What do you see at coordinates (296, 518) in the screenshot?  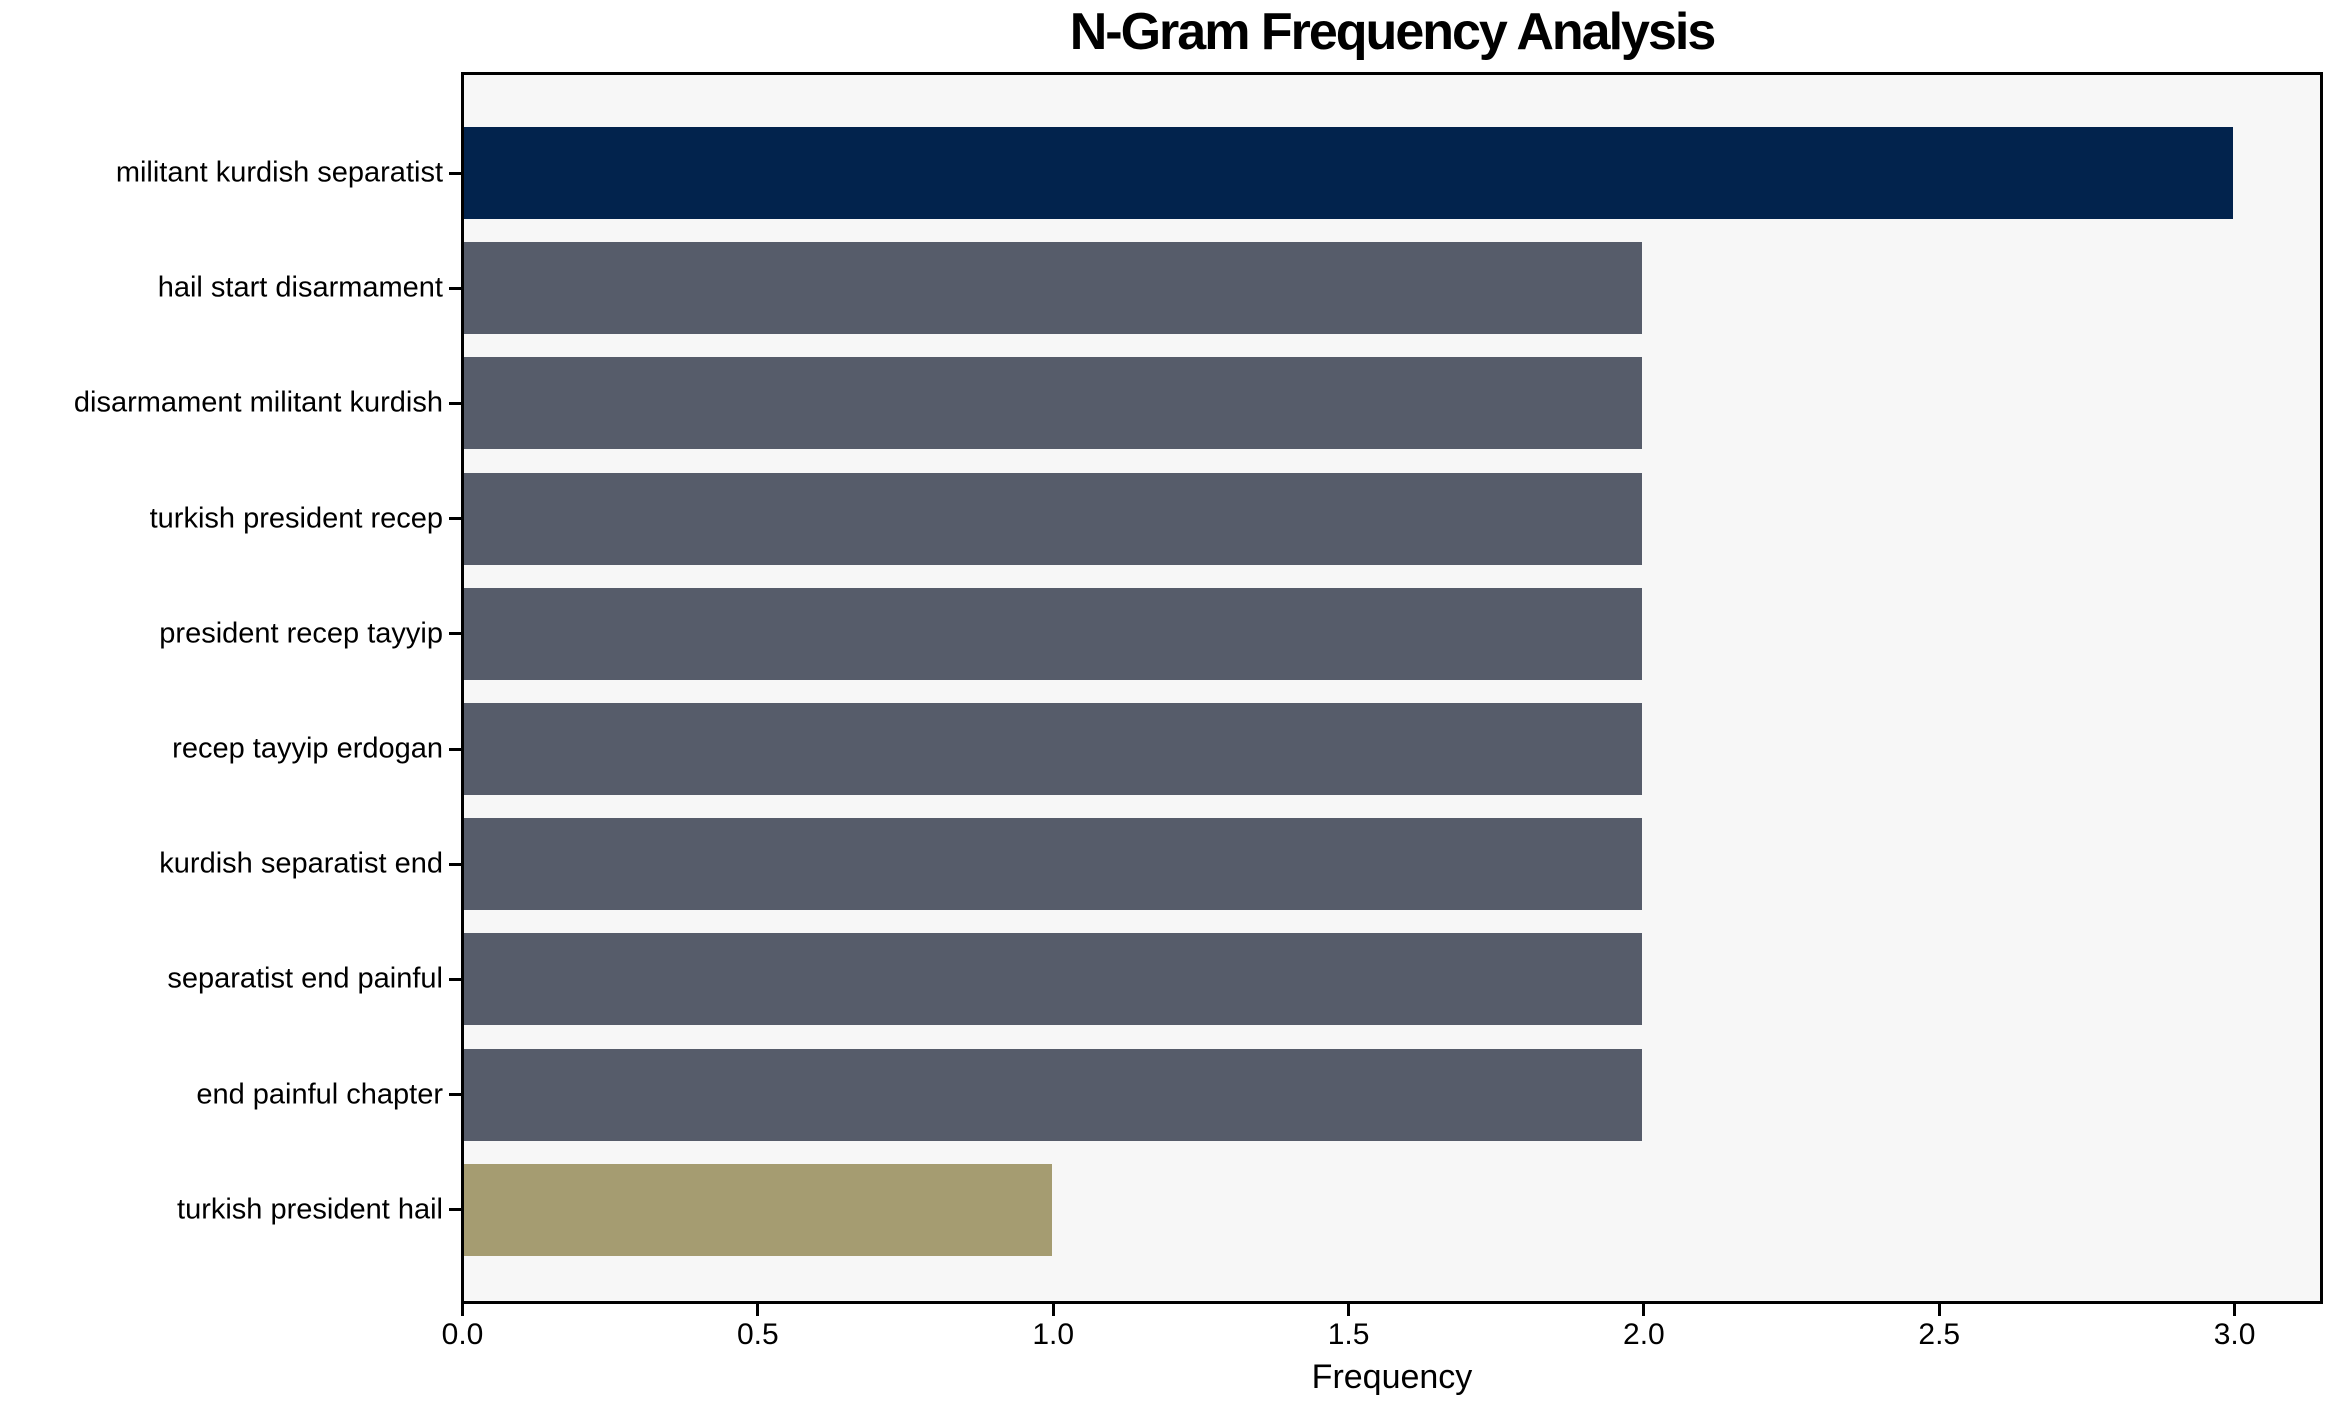 I see `y-tick-label: turkish president recep` at bounding box center [296, 518].